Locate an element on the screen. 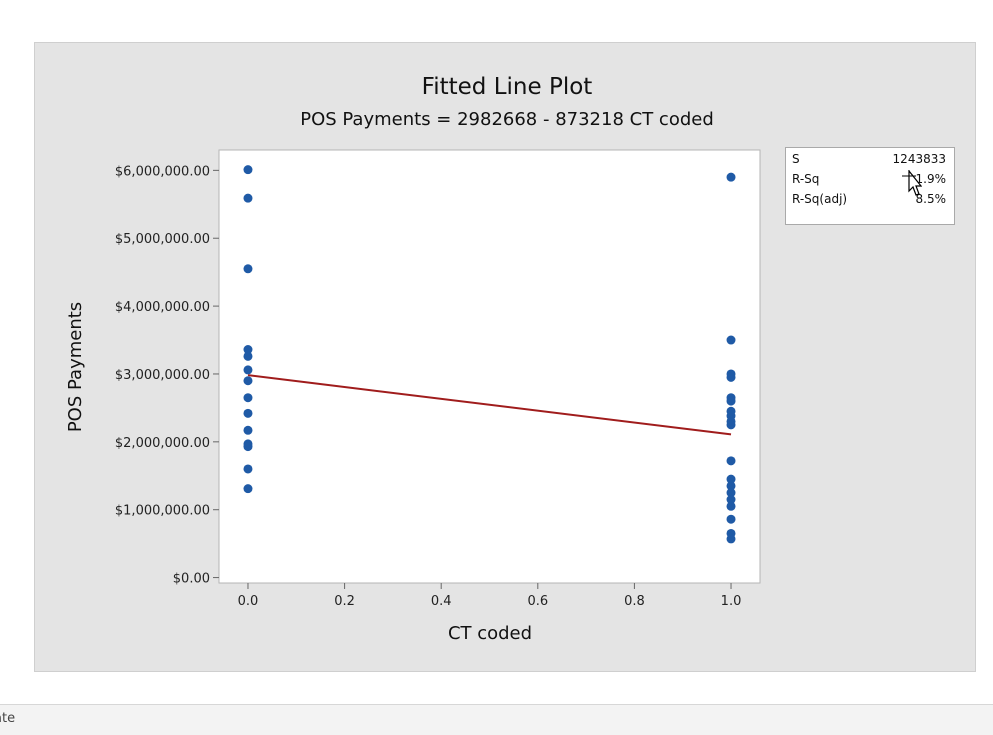  stat-label: R-Sq is located at coordinates (806, 179).